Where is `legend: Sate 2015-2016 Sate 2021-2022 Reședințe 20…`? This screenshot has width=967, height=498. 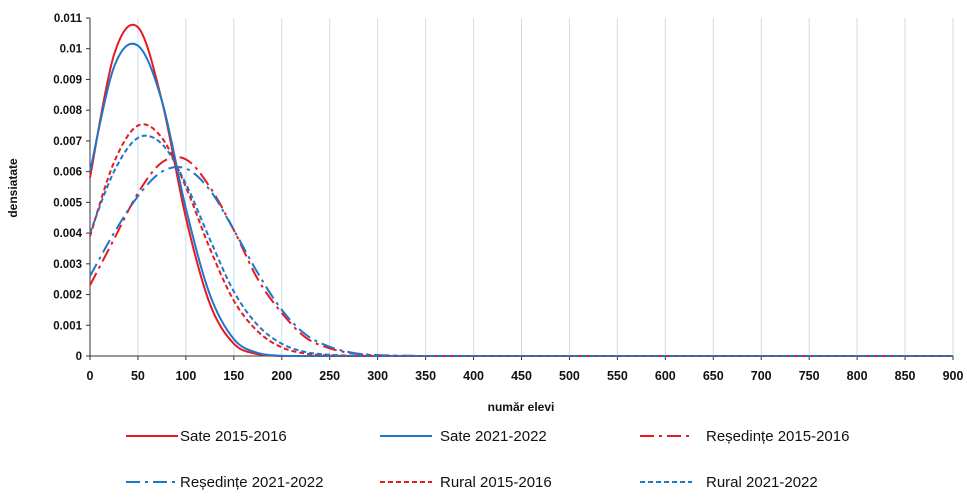 legend: Sate 2015-2016 Sate 2021-2022 Reședințe 20… is located at coordinates (487, 459).